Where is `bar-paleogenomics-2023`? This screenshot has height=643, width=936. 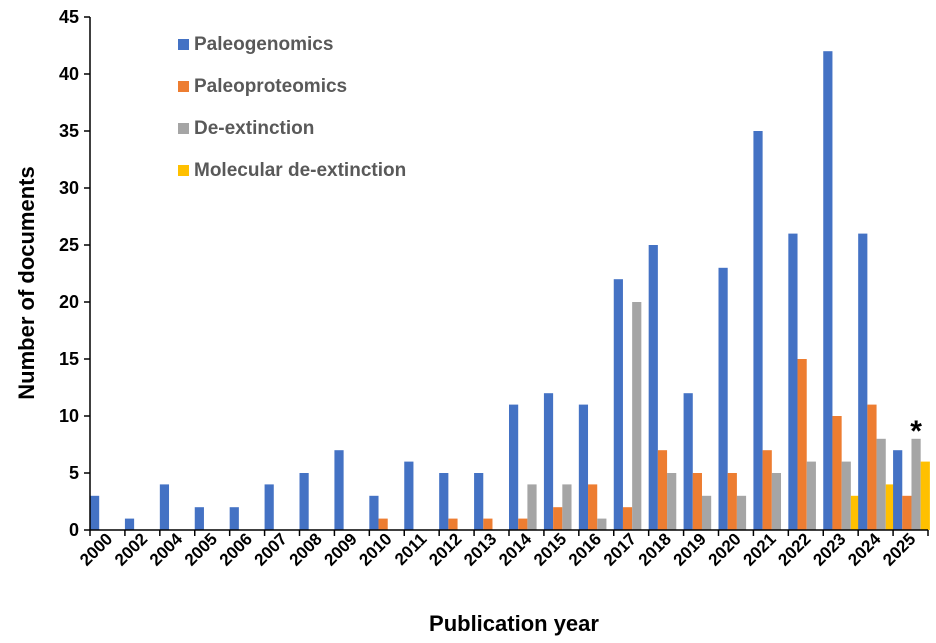
bar-paleogenomics-2023 is located at coordinates (828, 290).